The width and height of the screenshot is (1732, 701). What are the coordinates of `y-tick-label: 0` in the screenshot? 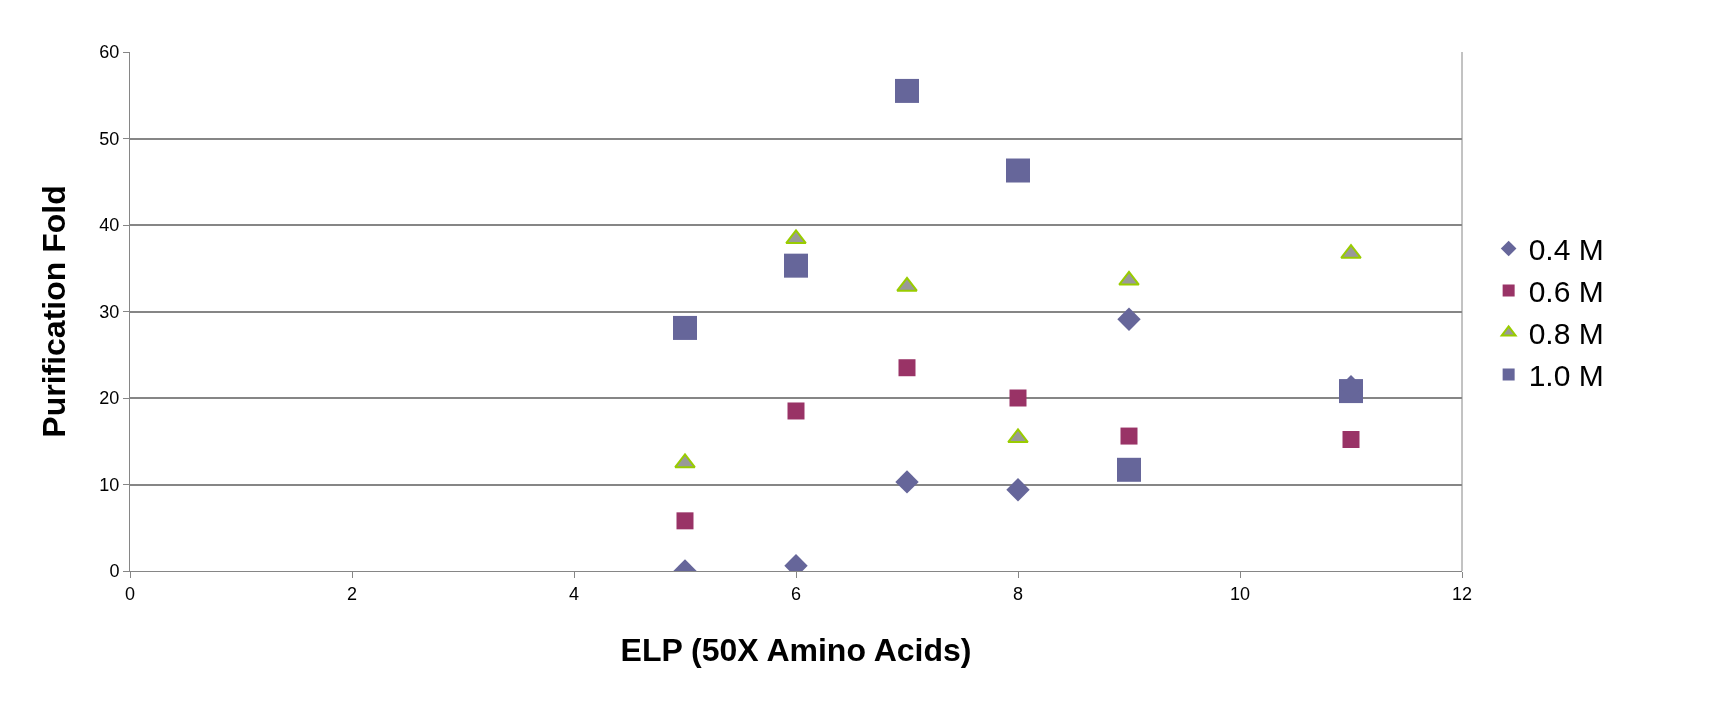 It's located at (114, 571).